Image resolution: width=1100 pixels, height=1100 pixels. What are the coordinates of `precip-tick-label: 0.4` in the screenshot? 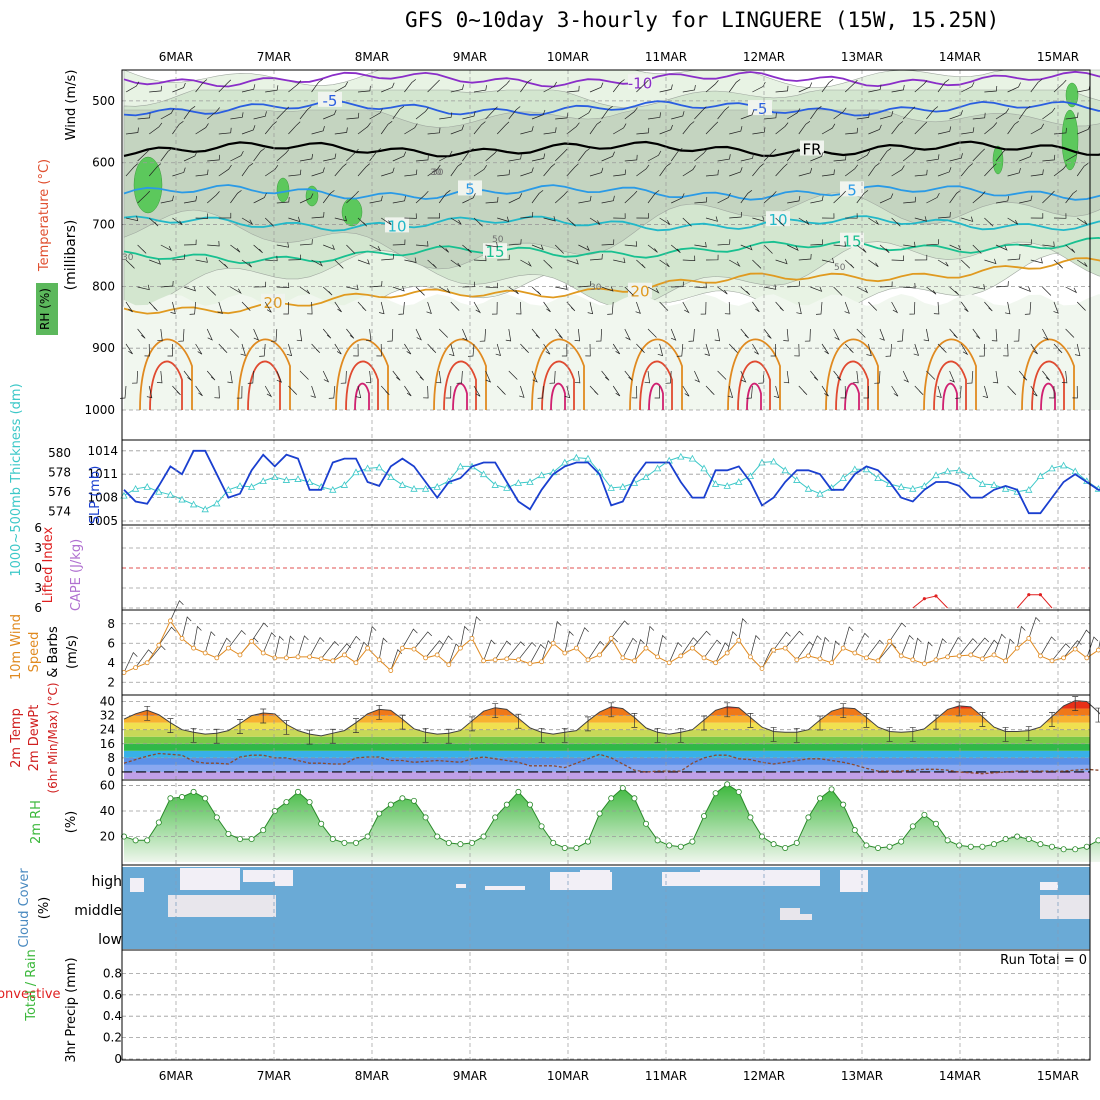 It's located at (112, 1016).